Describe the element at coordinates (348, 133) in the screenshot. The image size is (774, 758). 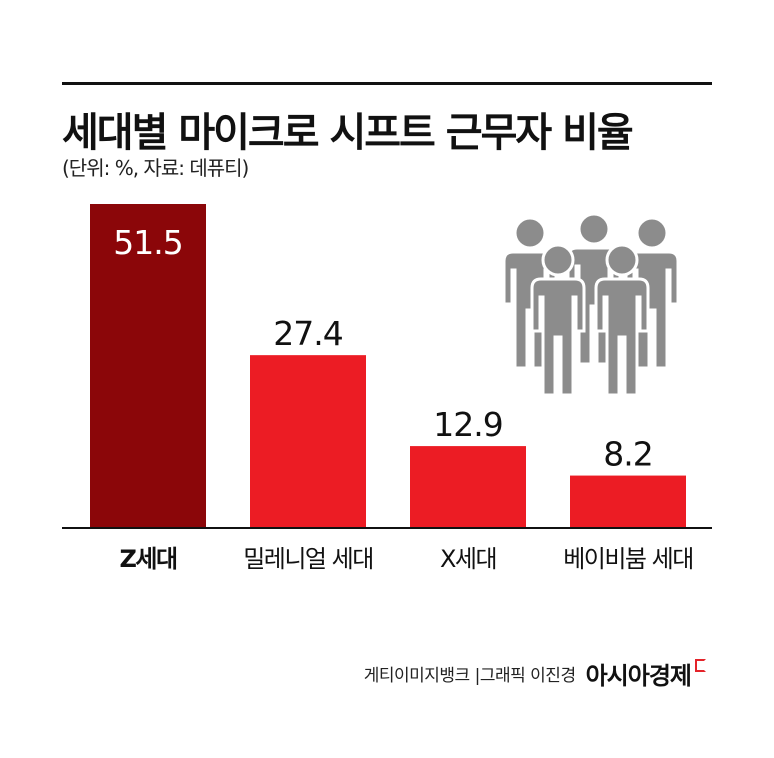
I see `chart-title: 세대별 마이크로 시프트 근무자 비율` at that location.